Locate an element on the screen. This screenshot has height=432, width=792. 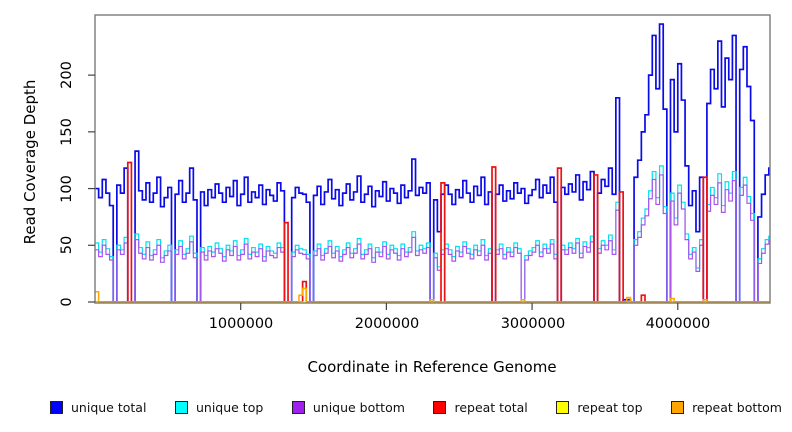
unique-bottom-swatch-icon is located at coordinates (298, 407).